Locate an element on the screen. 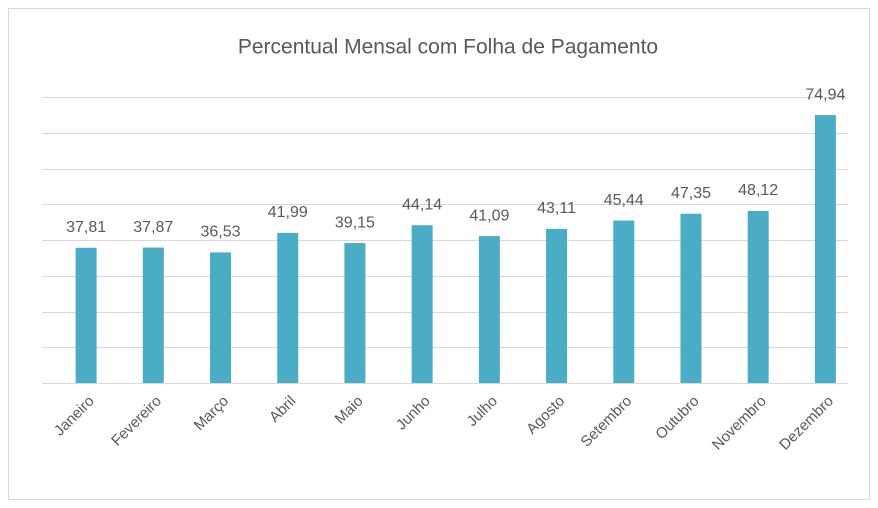  data-label: 48,12 is located at coordinates (758, 190).